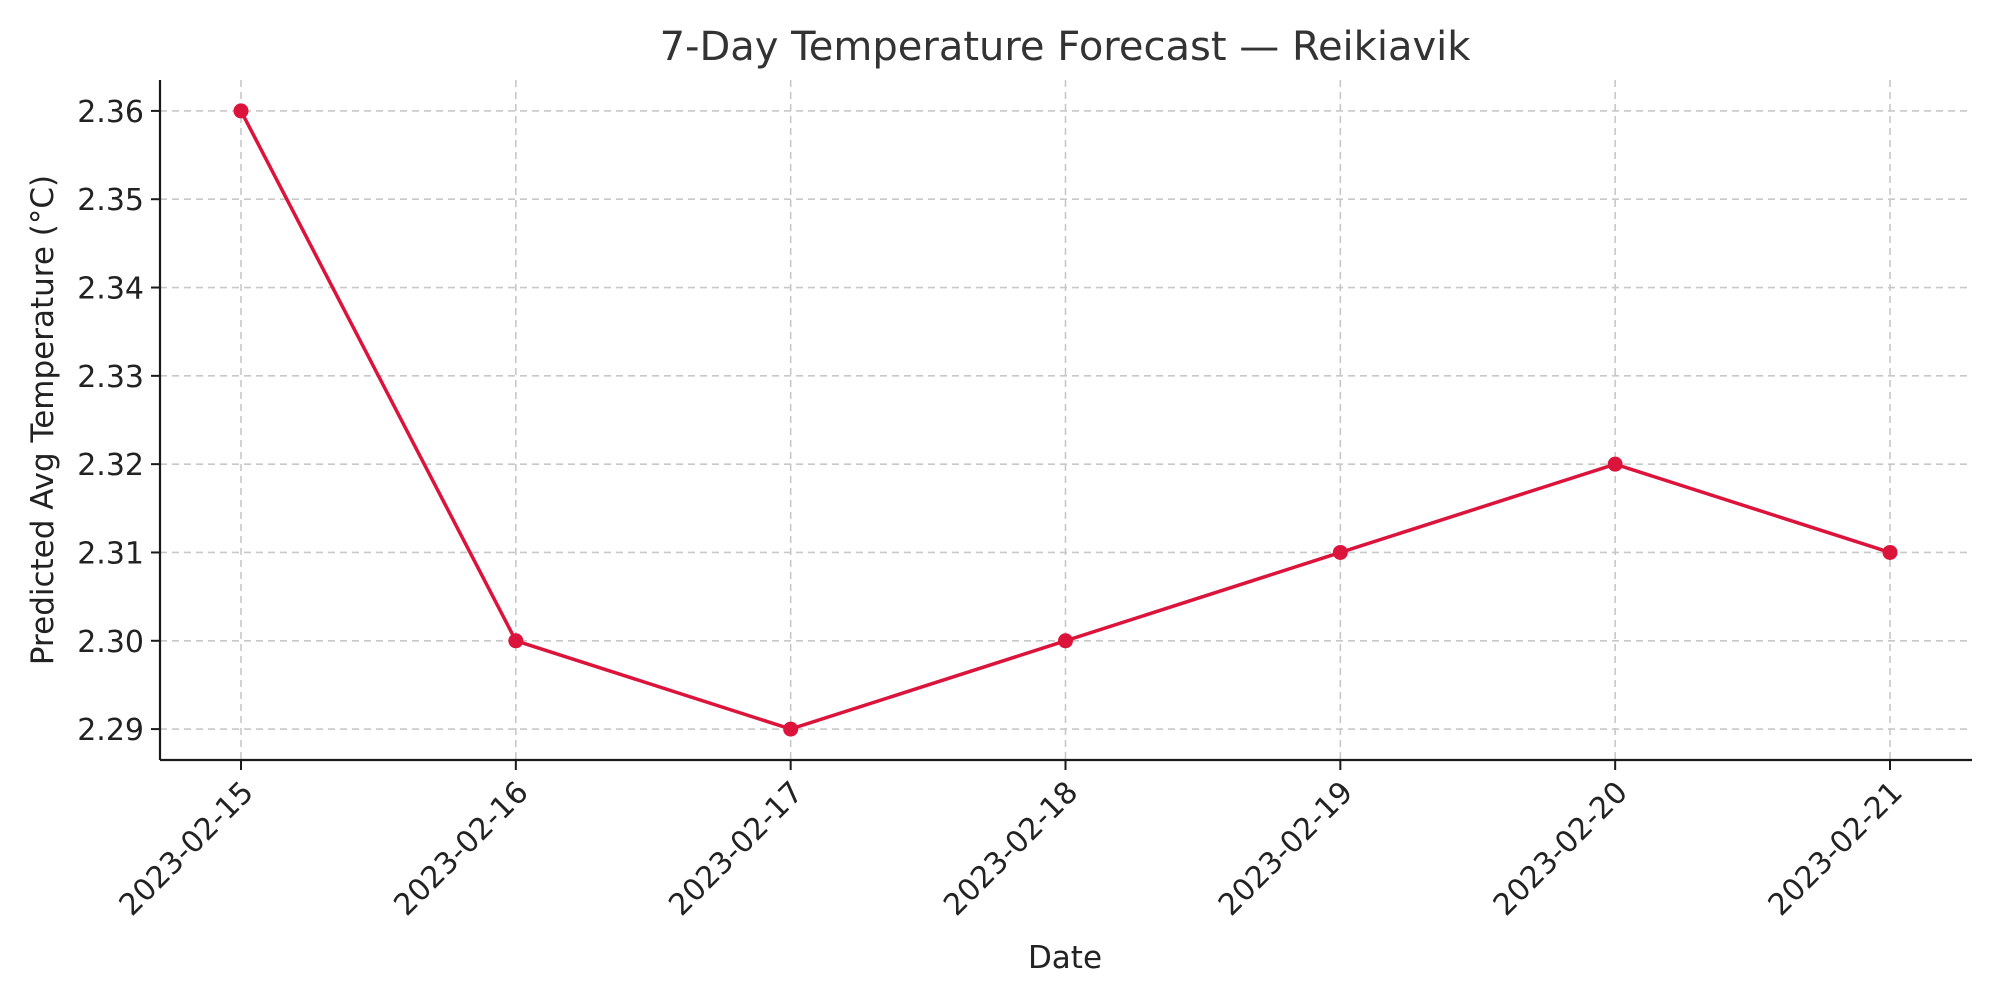  What do you see at coordinates (110, 377) in the screenshot?
I see `y-tick-label: 2.33` at bounding box center [110, 377].